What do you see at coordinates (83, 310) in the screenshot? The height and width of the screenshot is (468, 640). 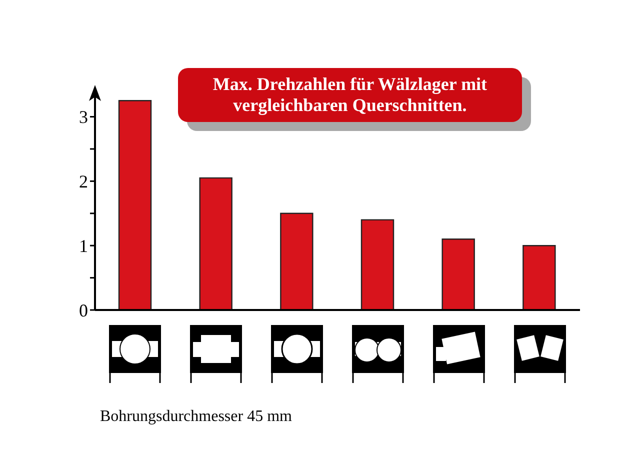 I see `y-tick-label: 0` at bounding box center [83, 310].